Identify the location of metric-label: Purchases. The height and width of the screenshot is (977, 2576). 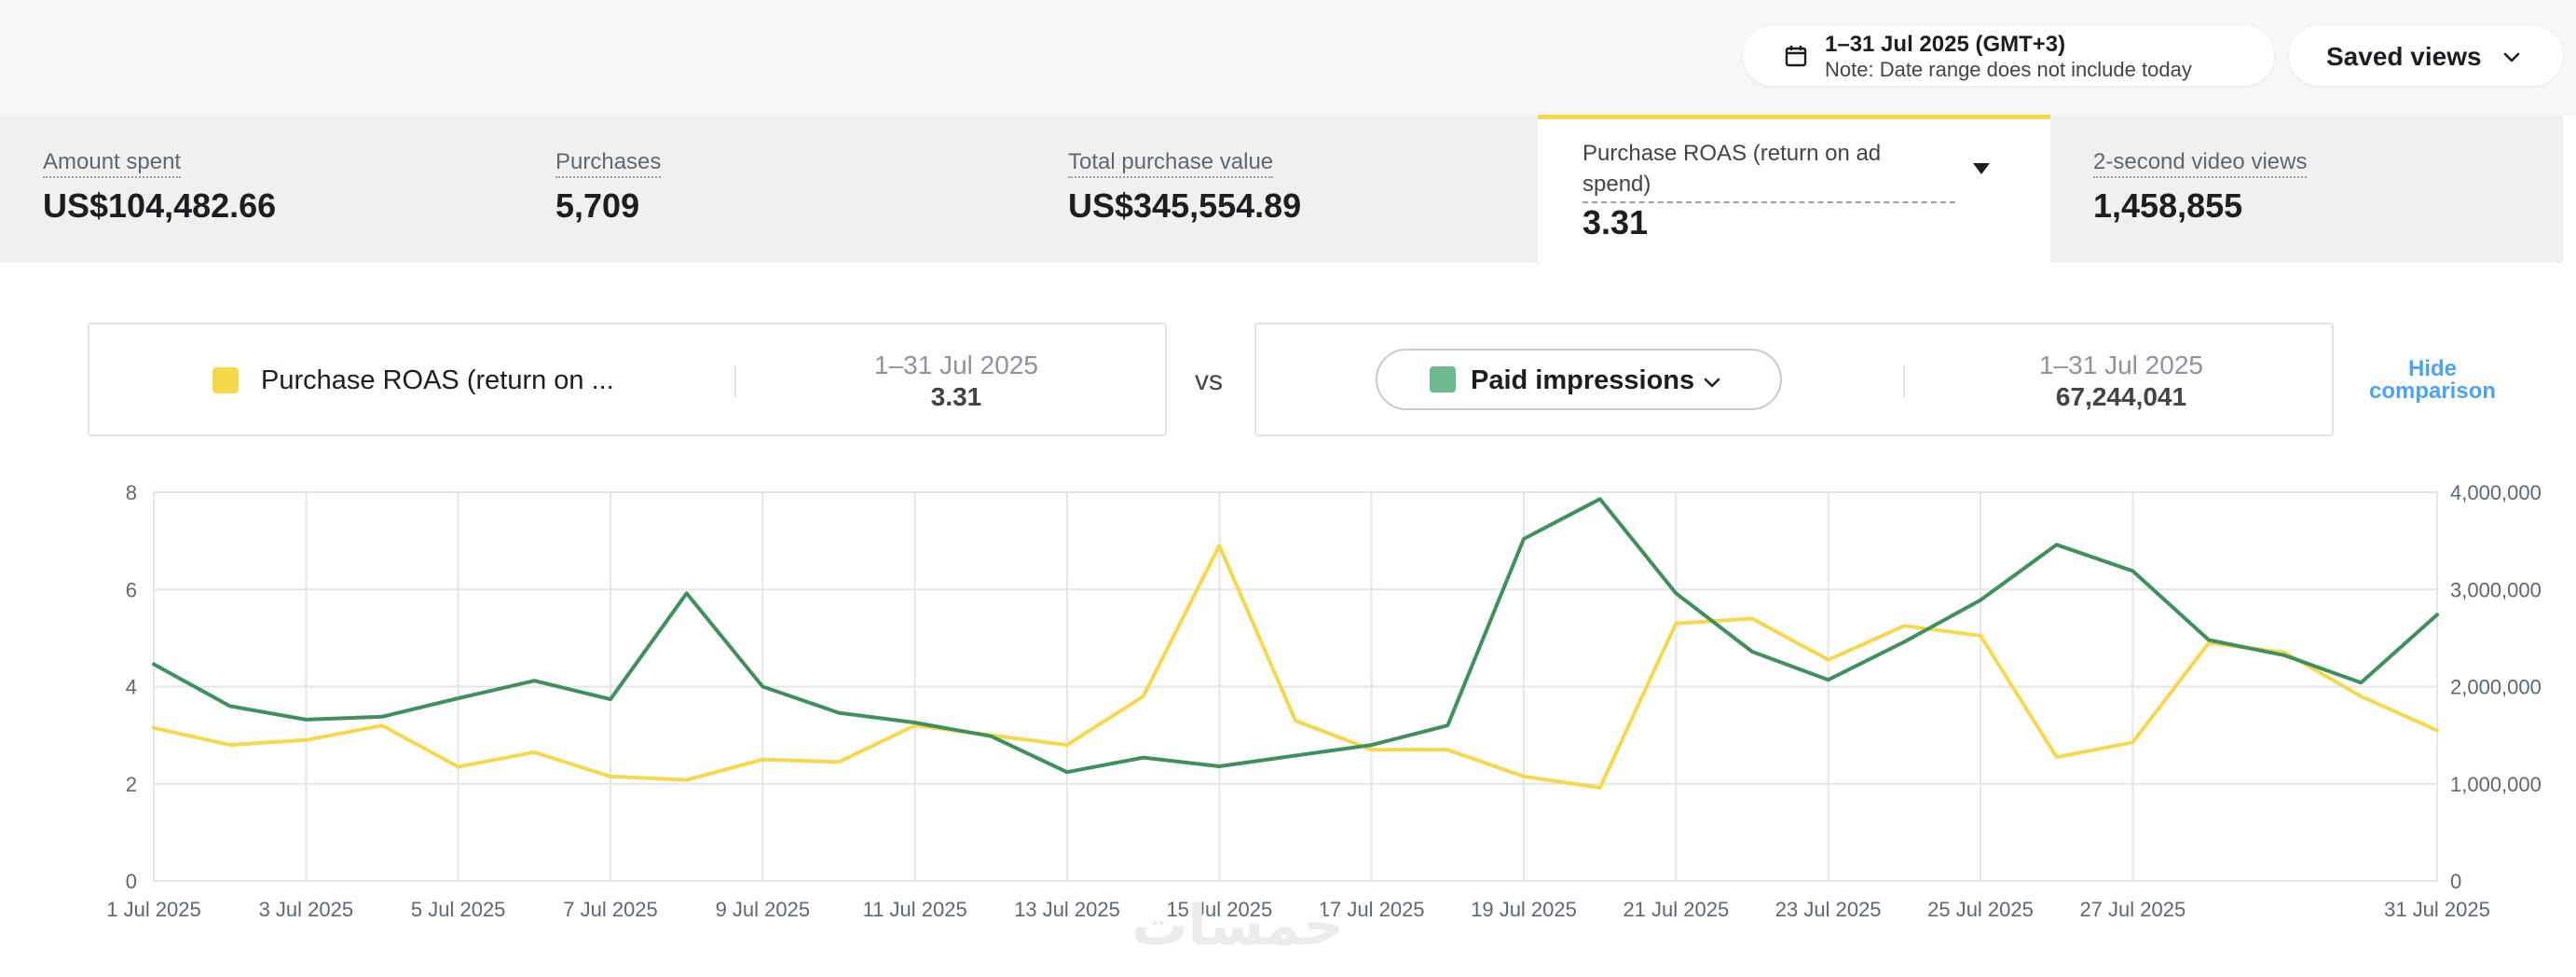
(608, 163).